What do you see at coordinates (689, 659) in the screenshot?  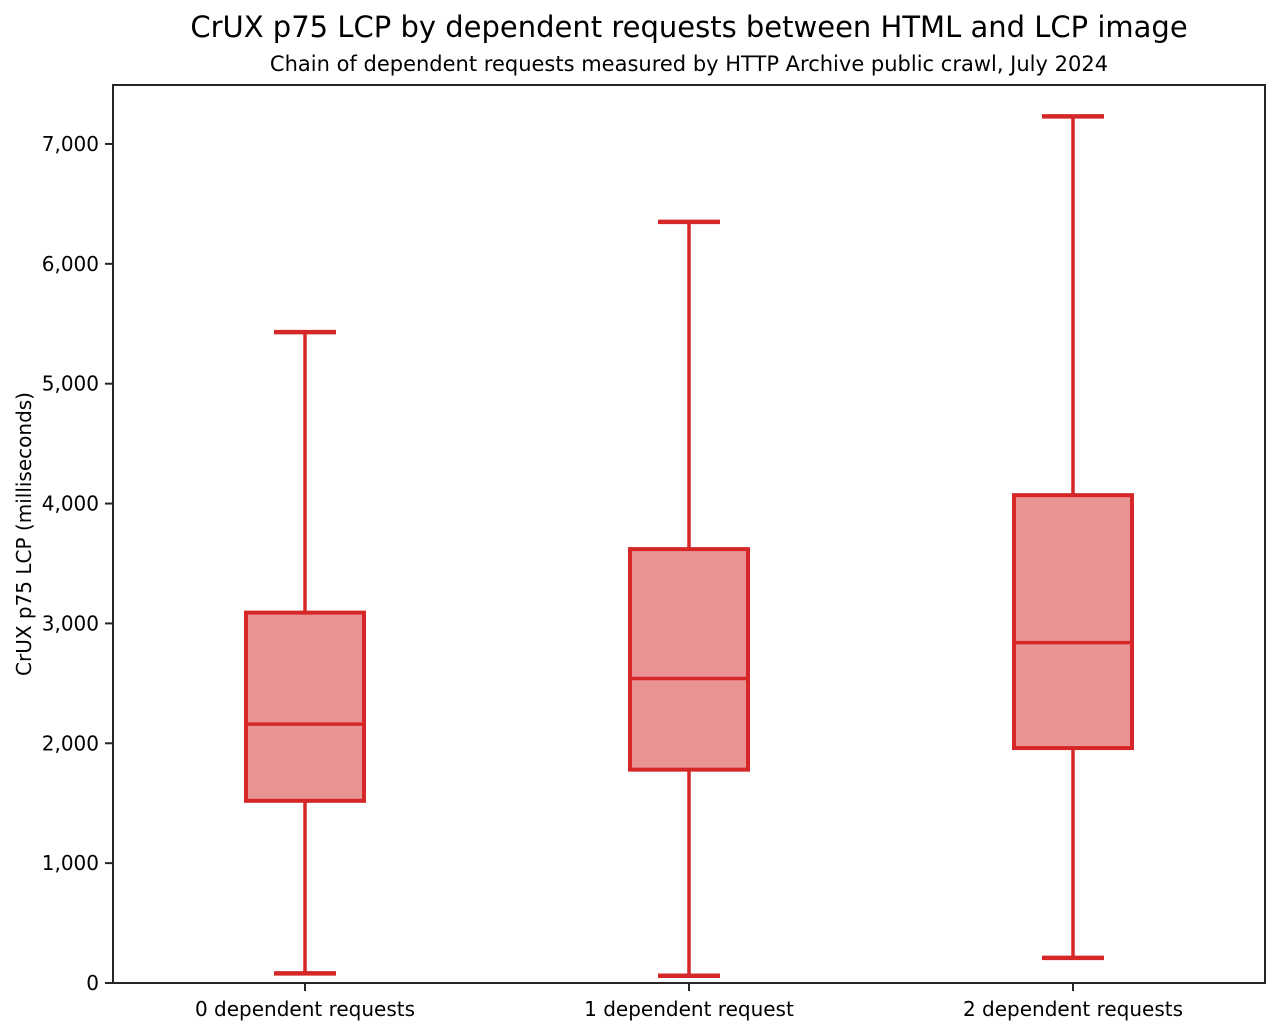 I see `box-1-dependent-request` at bounding box center [689, 659].